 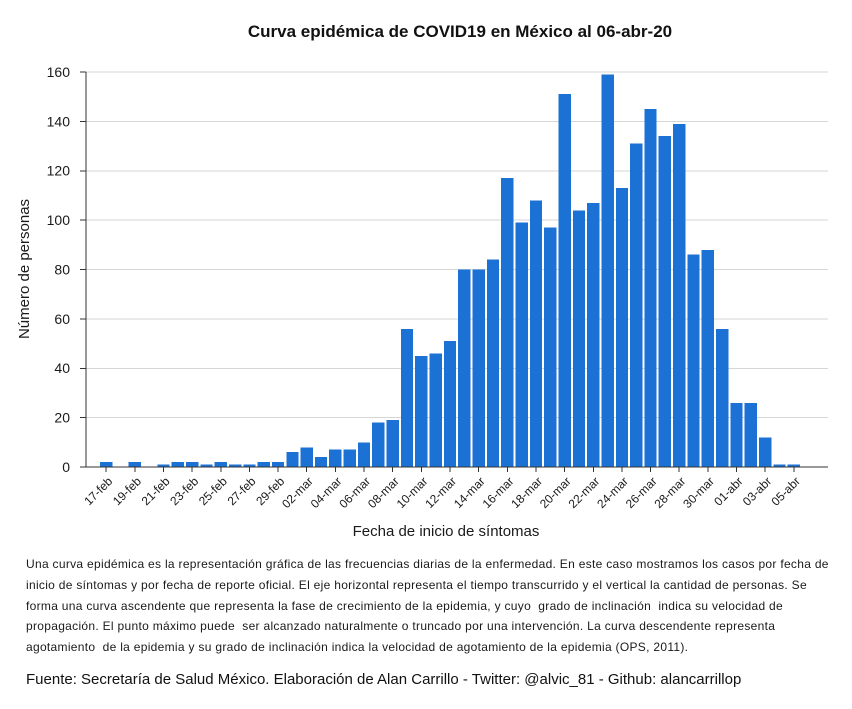 I want to click on bar: 23-feb, so click(x=192, y=464).